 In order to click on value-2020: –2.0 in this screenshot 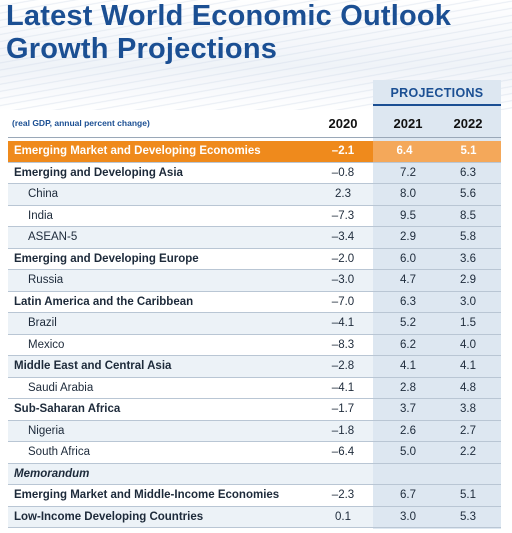, I will do `click(343, 258)`.